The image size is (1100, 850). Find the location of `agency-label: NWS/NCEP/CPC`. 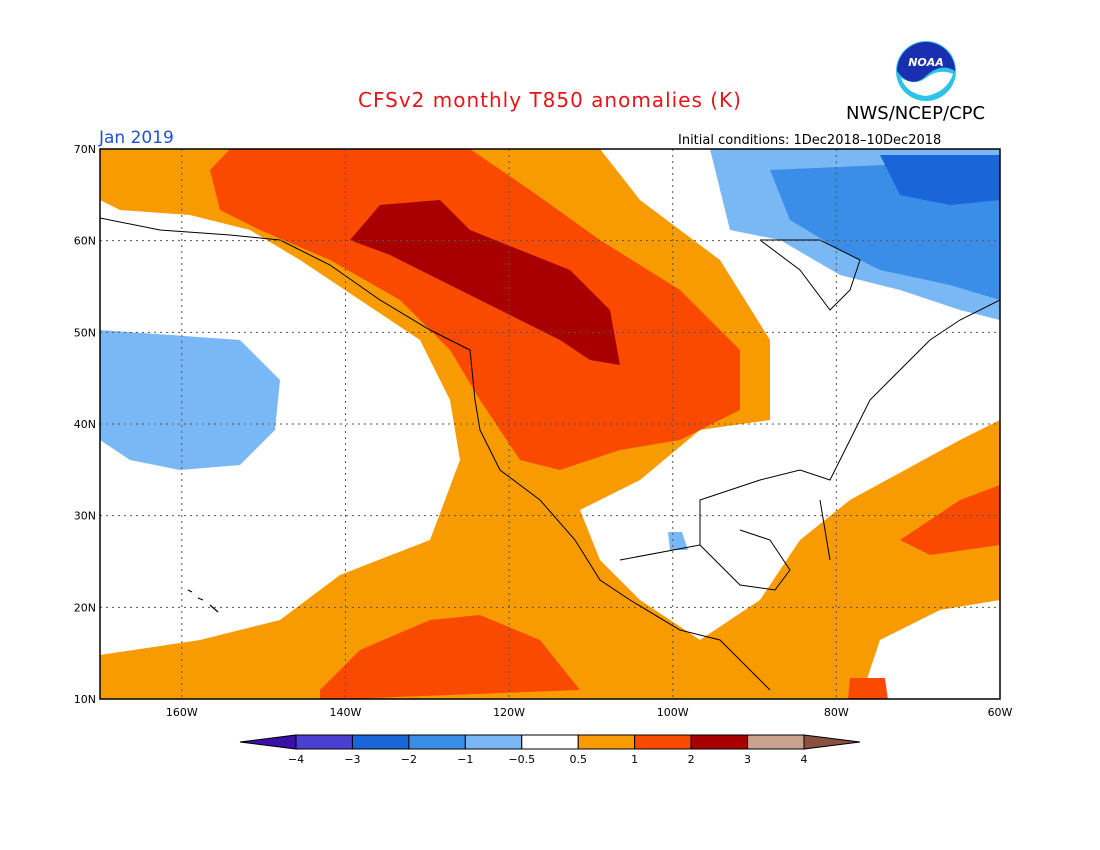

agency-label: NWS/NCEP/CPC is located at coordinates (916, 113).